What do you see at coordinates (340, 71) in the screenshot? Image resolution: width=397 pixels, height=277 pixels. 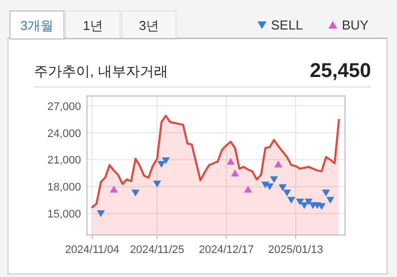 I see `chart-subtitle: 25,450` at bounding box center [340, 71].